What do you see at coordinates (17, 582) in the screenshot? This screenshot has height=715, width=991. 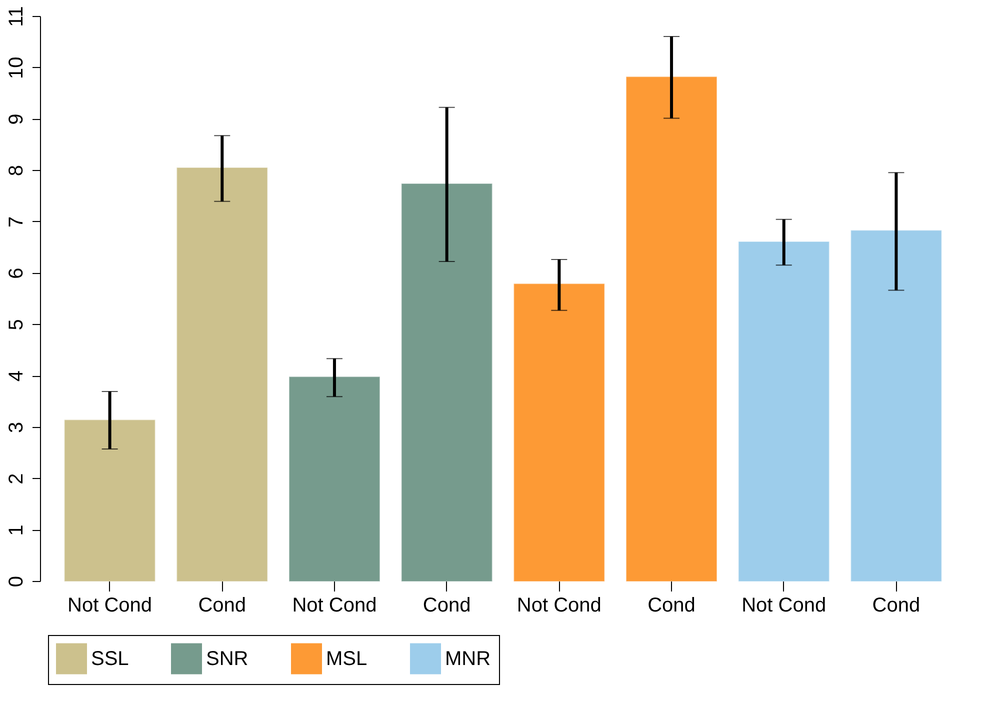 I see `y-tick-label: 0` at bounding box center [17, 582].